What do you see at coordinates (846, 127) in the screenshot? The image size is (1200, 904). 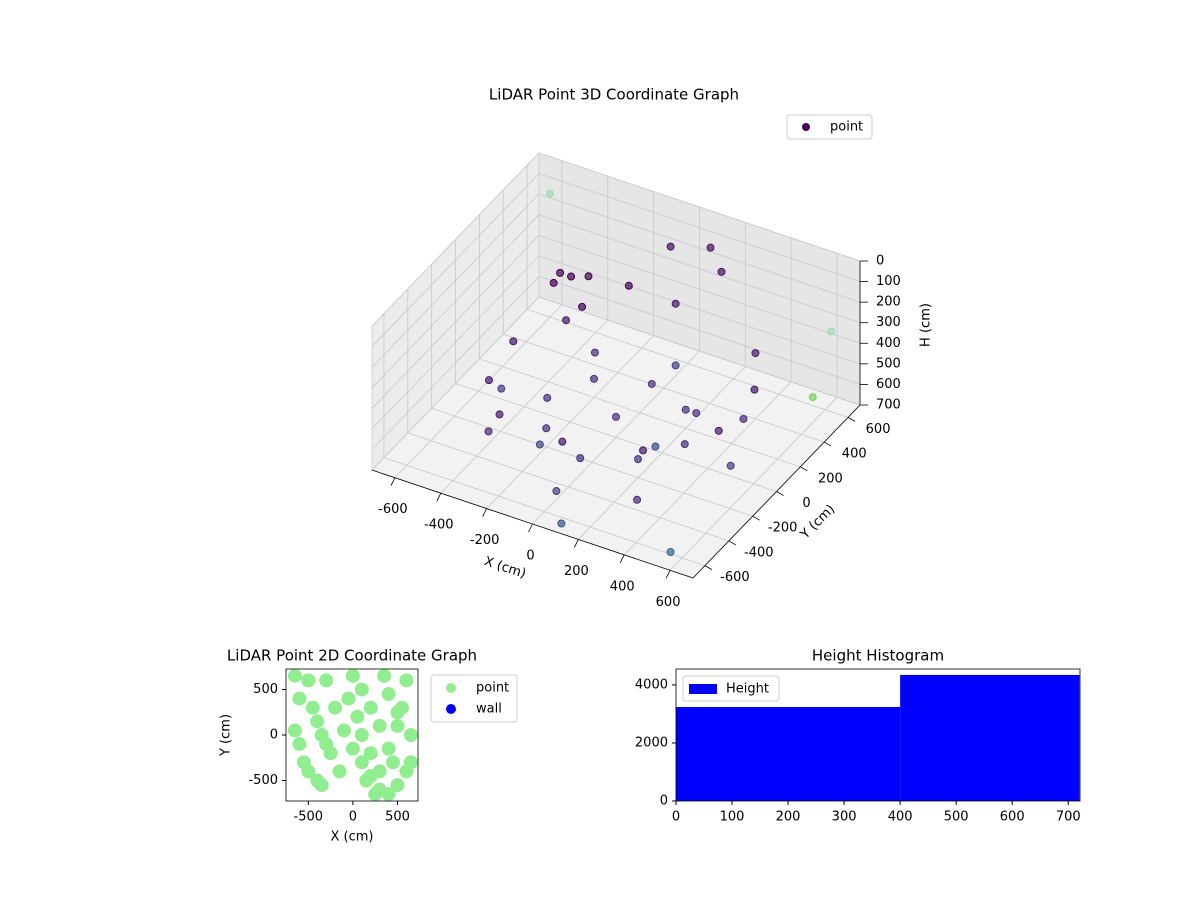 I see `legend-label: point` at bounding box center [846, 127].